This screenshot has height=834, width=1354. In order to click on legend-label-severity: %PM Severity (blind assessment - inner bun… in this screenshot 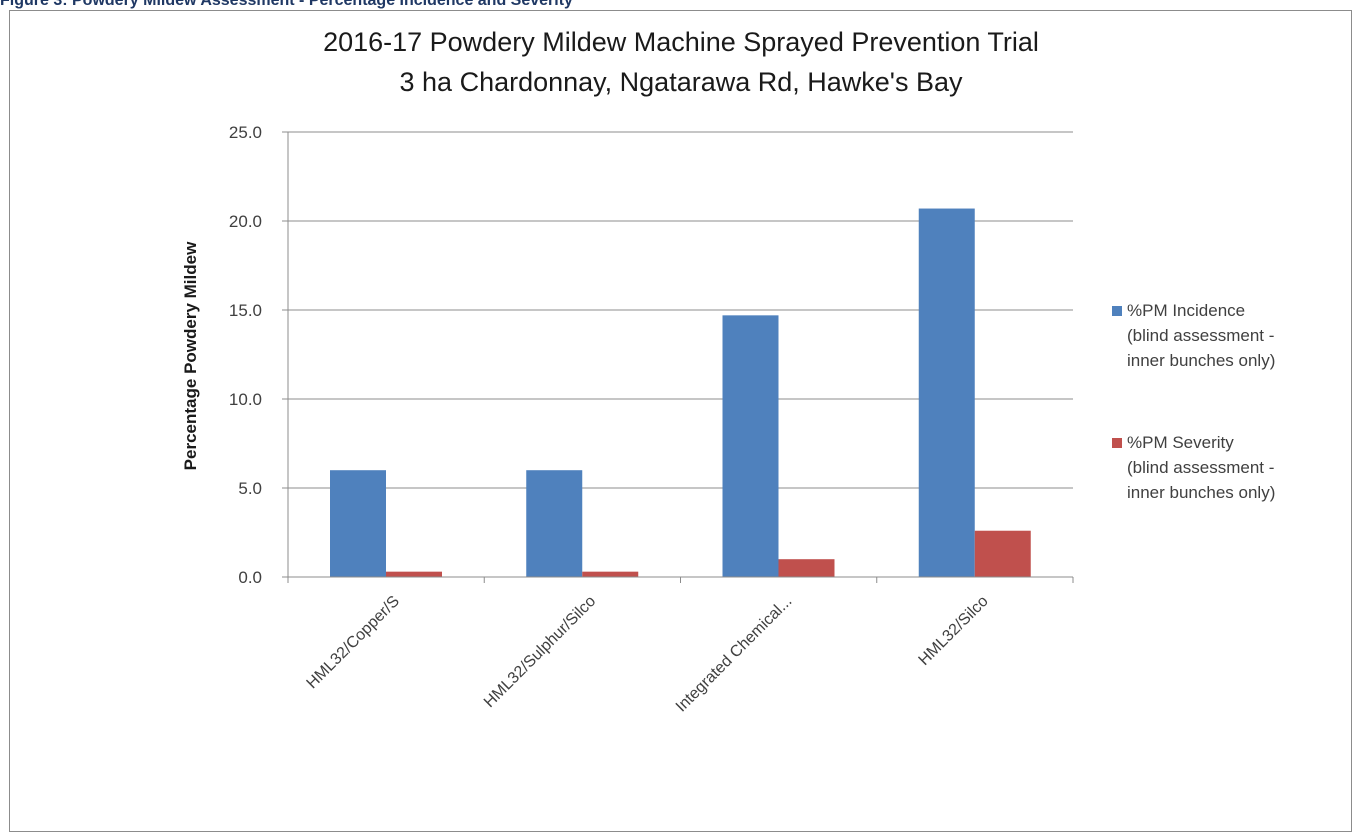, I will do `click(1201, 467)`.